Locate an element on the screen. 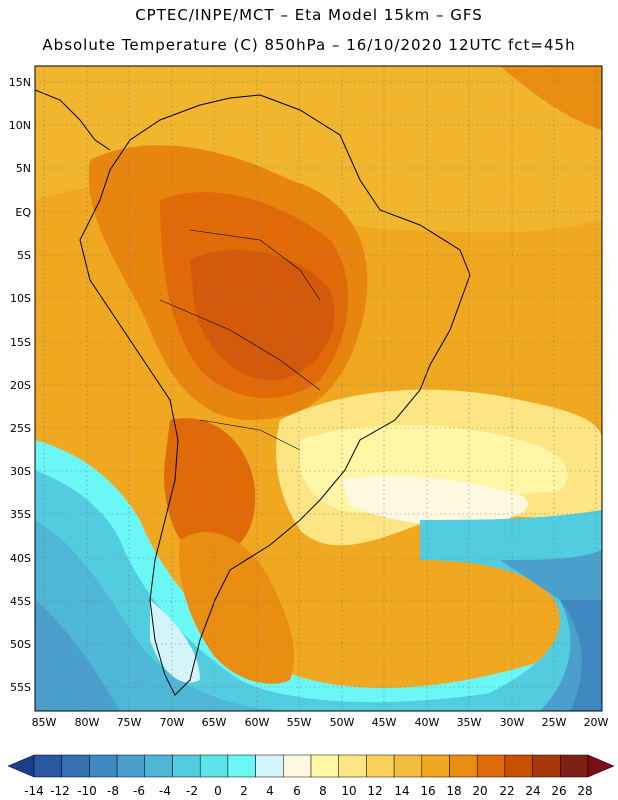 This screenshot has width=618, height=800. colorbar-high-arrow is located at coordinates (601, 766).